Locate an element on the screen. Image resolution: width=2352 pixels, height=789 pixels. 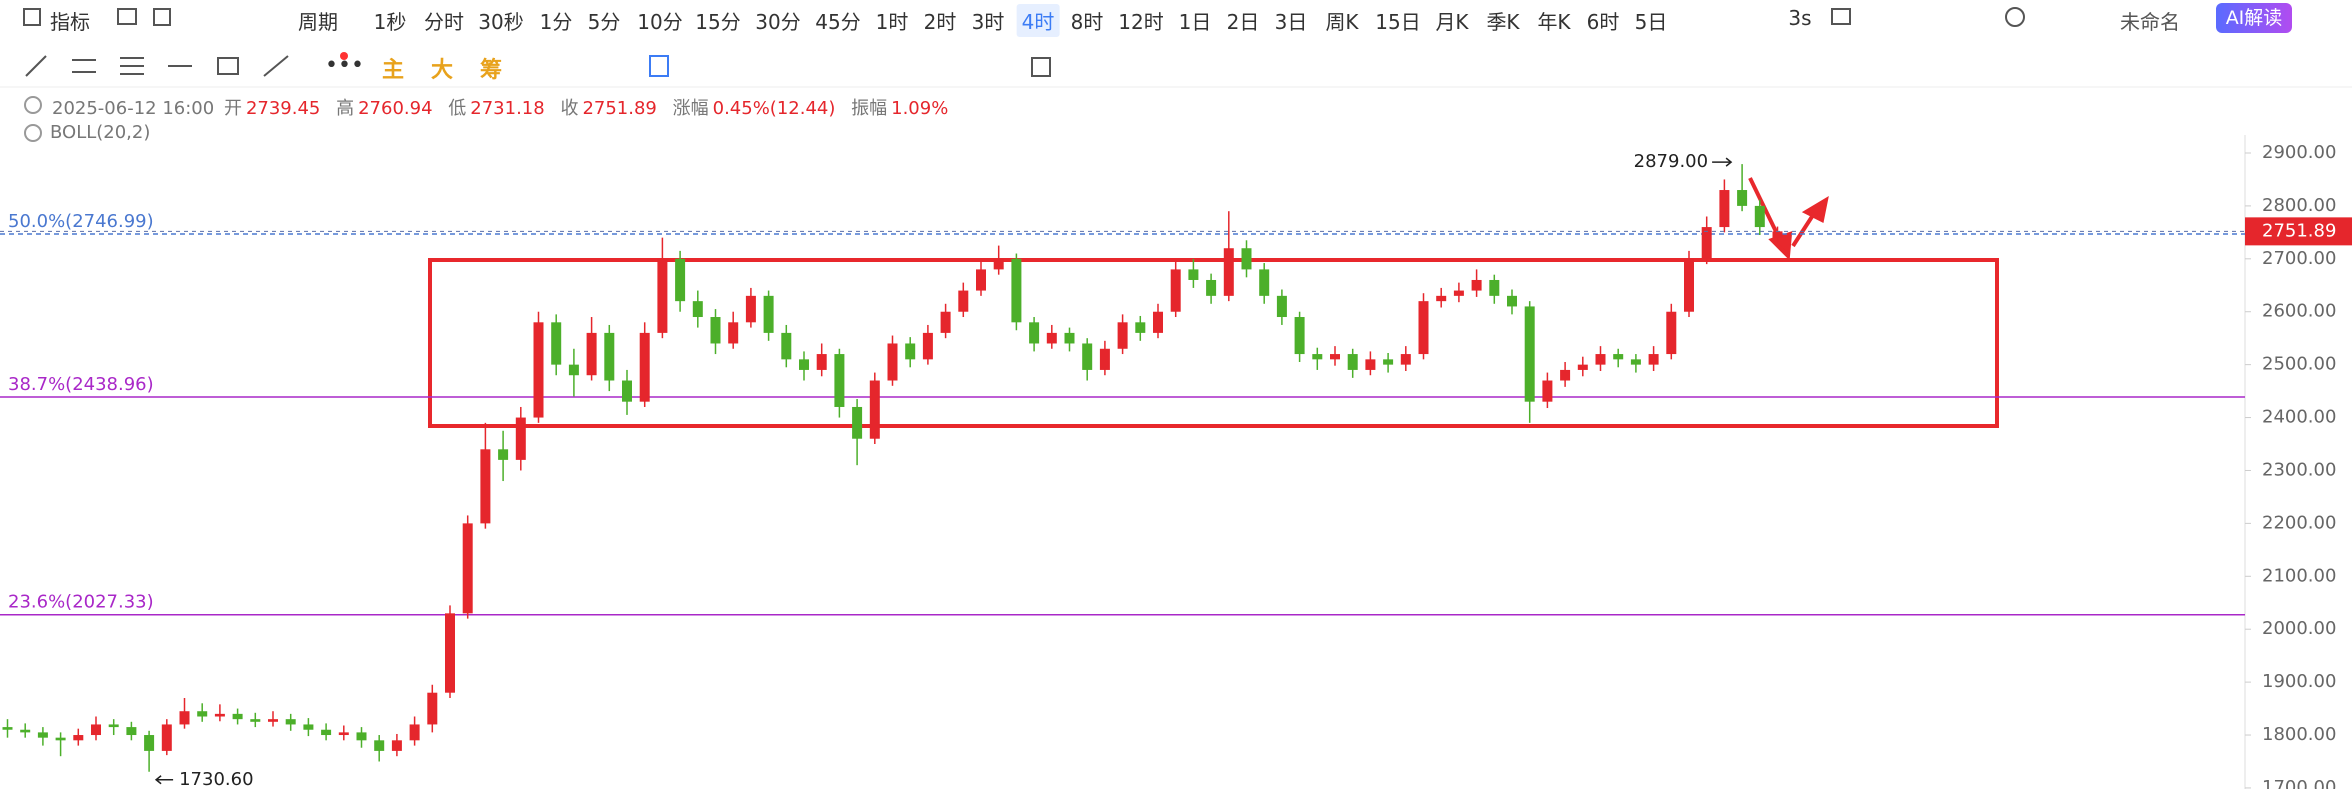
datetime: 2025-06-12 16:00 is located at coordinates (133, 108).